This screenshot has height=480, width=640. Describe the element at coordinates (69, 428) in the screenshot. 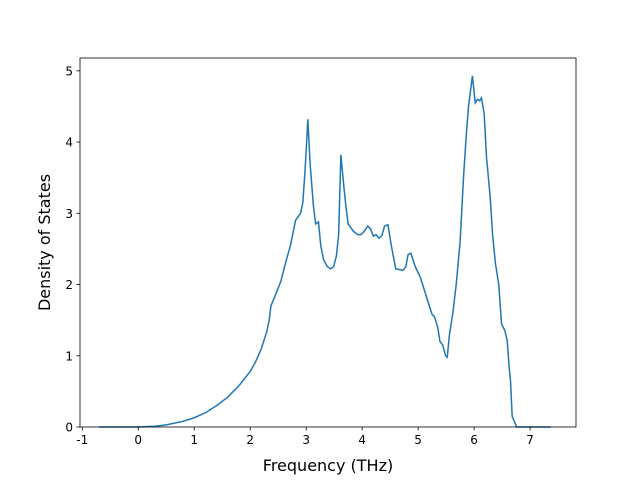

I see `y-tick-label: 0` at that location.